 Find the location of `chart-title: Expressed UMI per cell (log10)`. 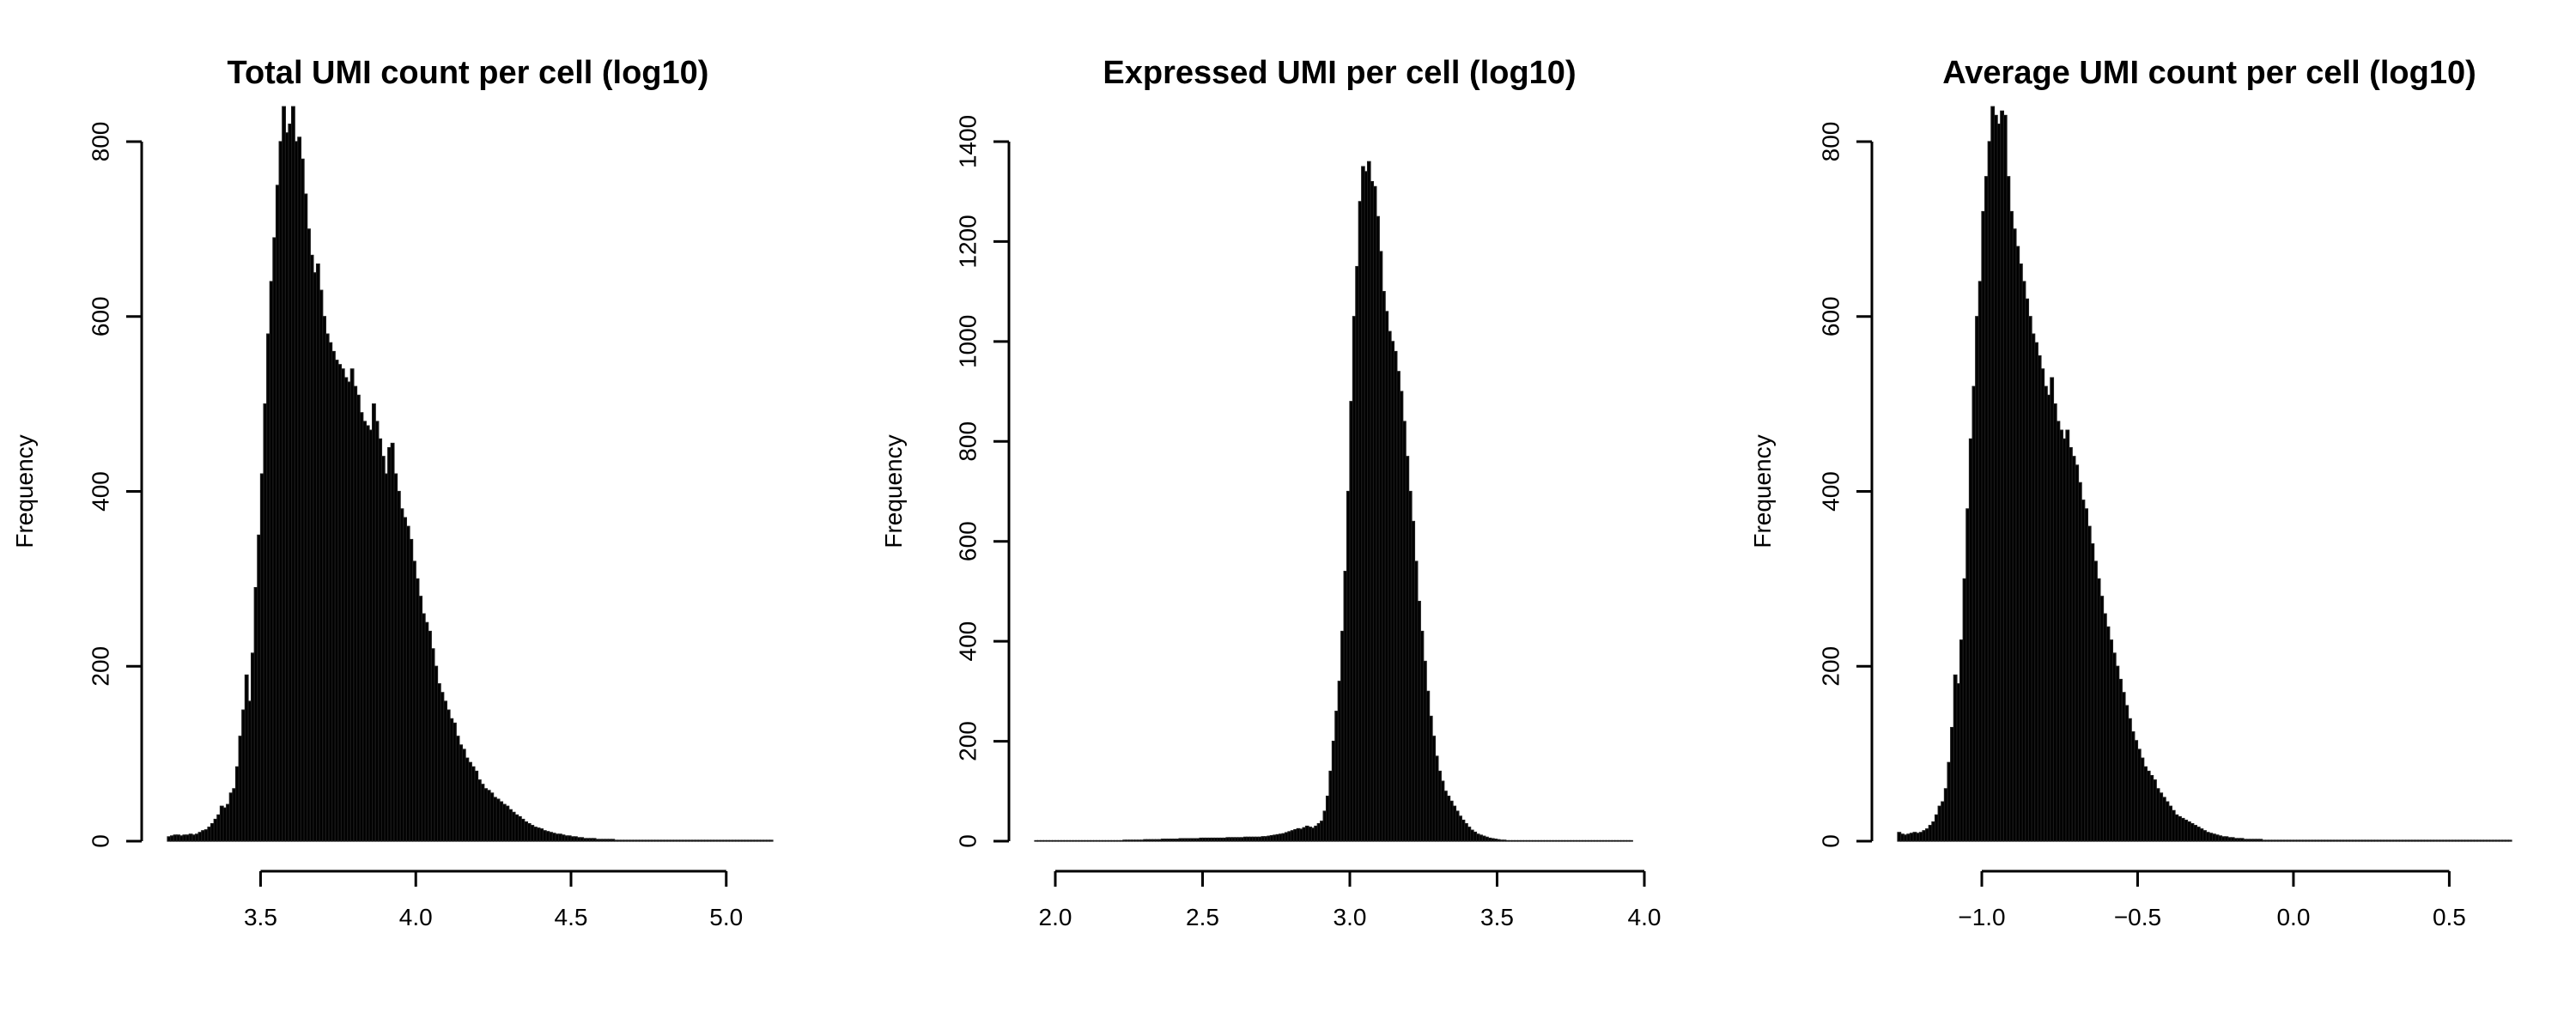

chart-title: Expressed UMI per cell (log10) is located at coordinates (1339, 73).